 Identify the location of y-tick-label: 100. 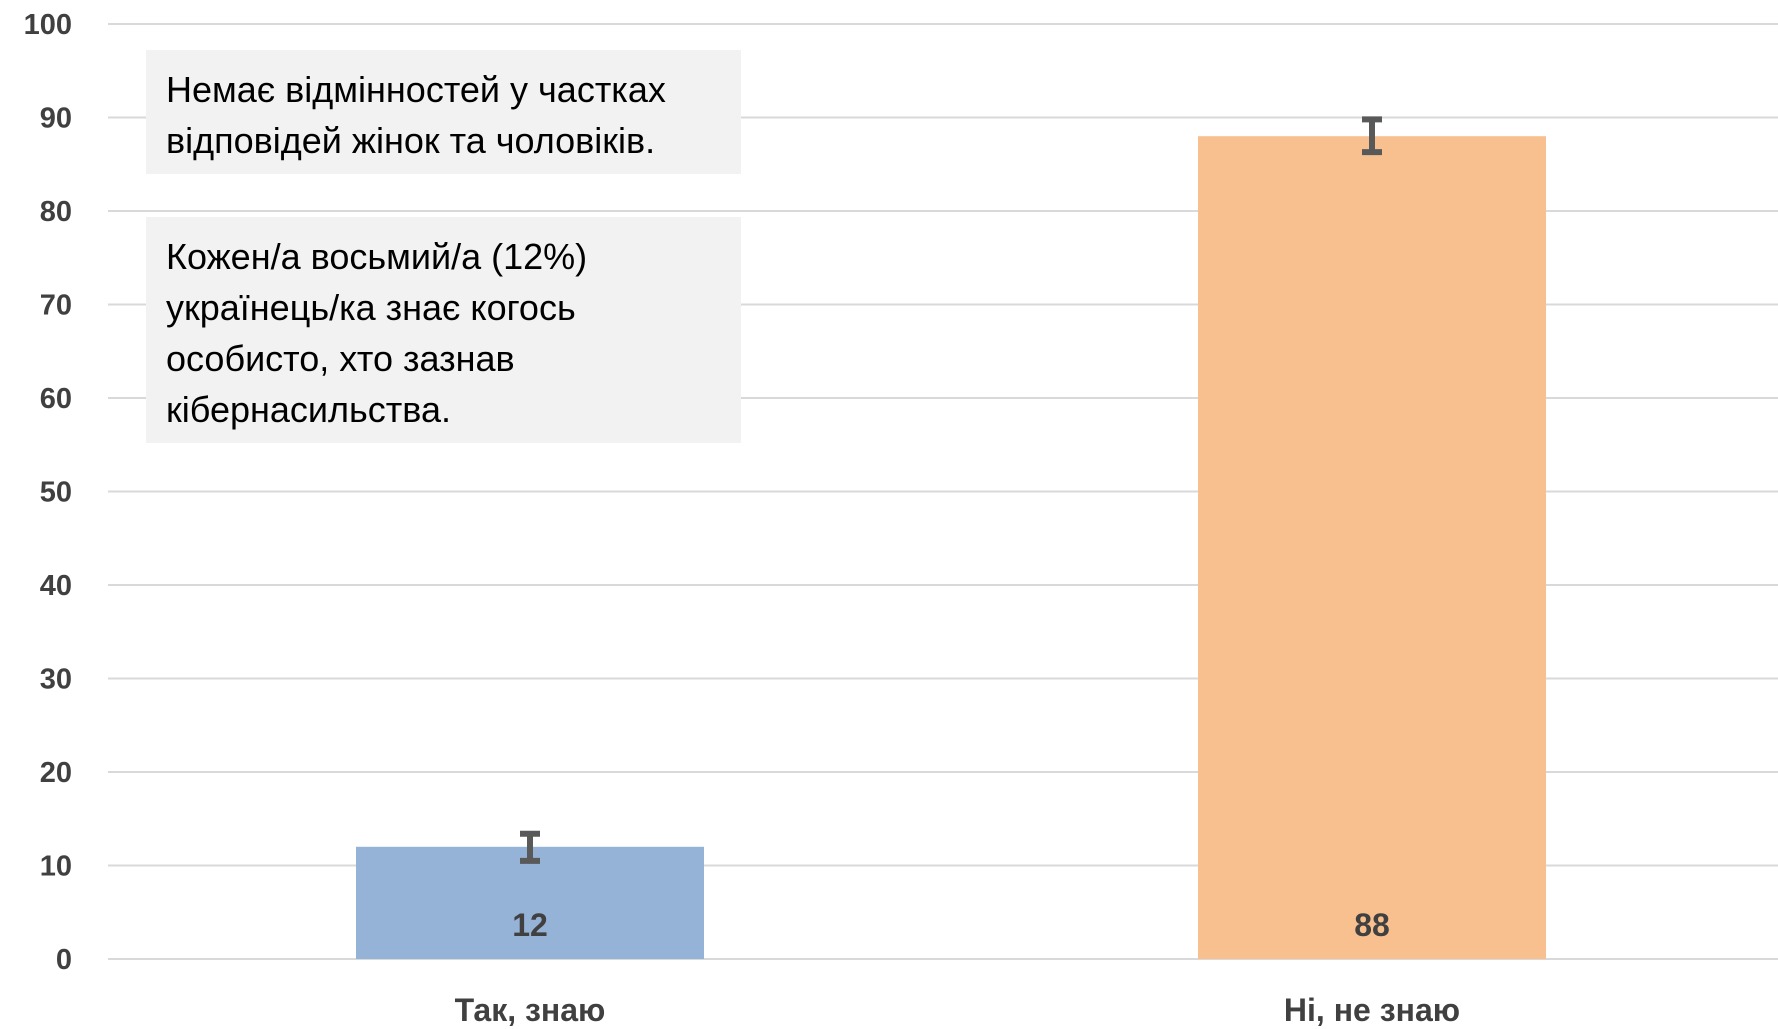
(48, 25).